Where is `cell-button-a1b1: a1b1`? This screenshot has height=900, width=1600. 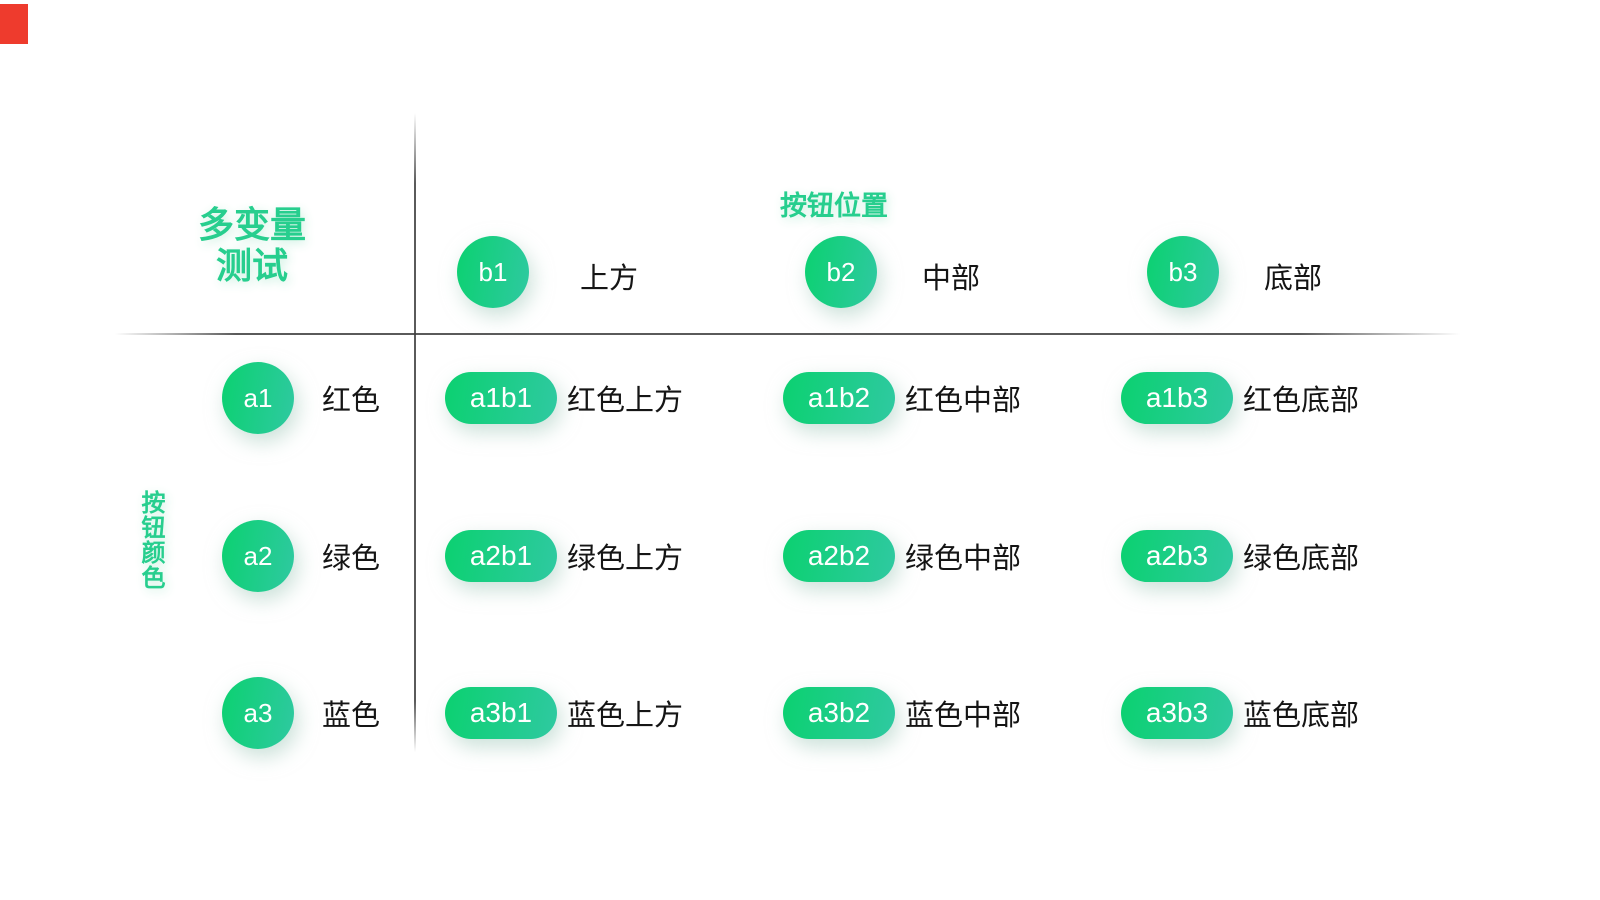
cell-button-a1b1: a1b1 is located at coordinates (501, 398).